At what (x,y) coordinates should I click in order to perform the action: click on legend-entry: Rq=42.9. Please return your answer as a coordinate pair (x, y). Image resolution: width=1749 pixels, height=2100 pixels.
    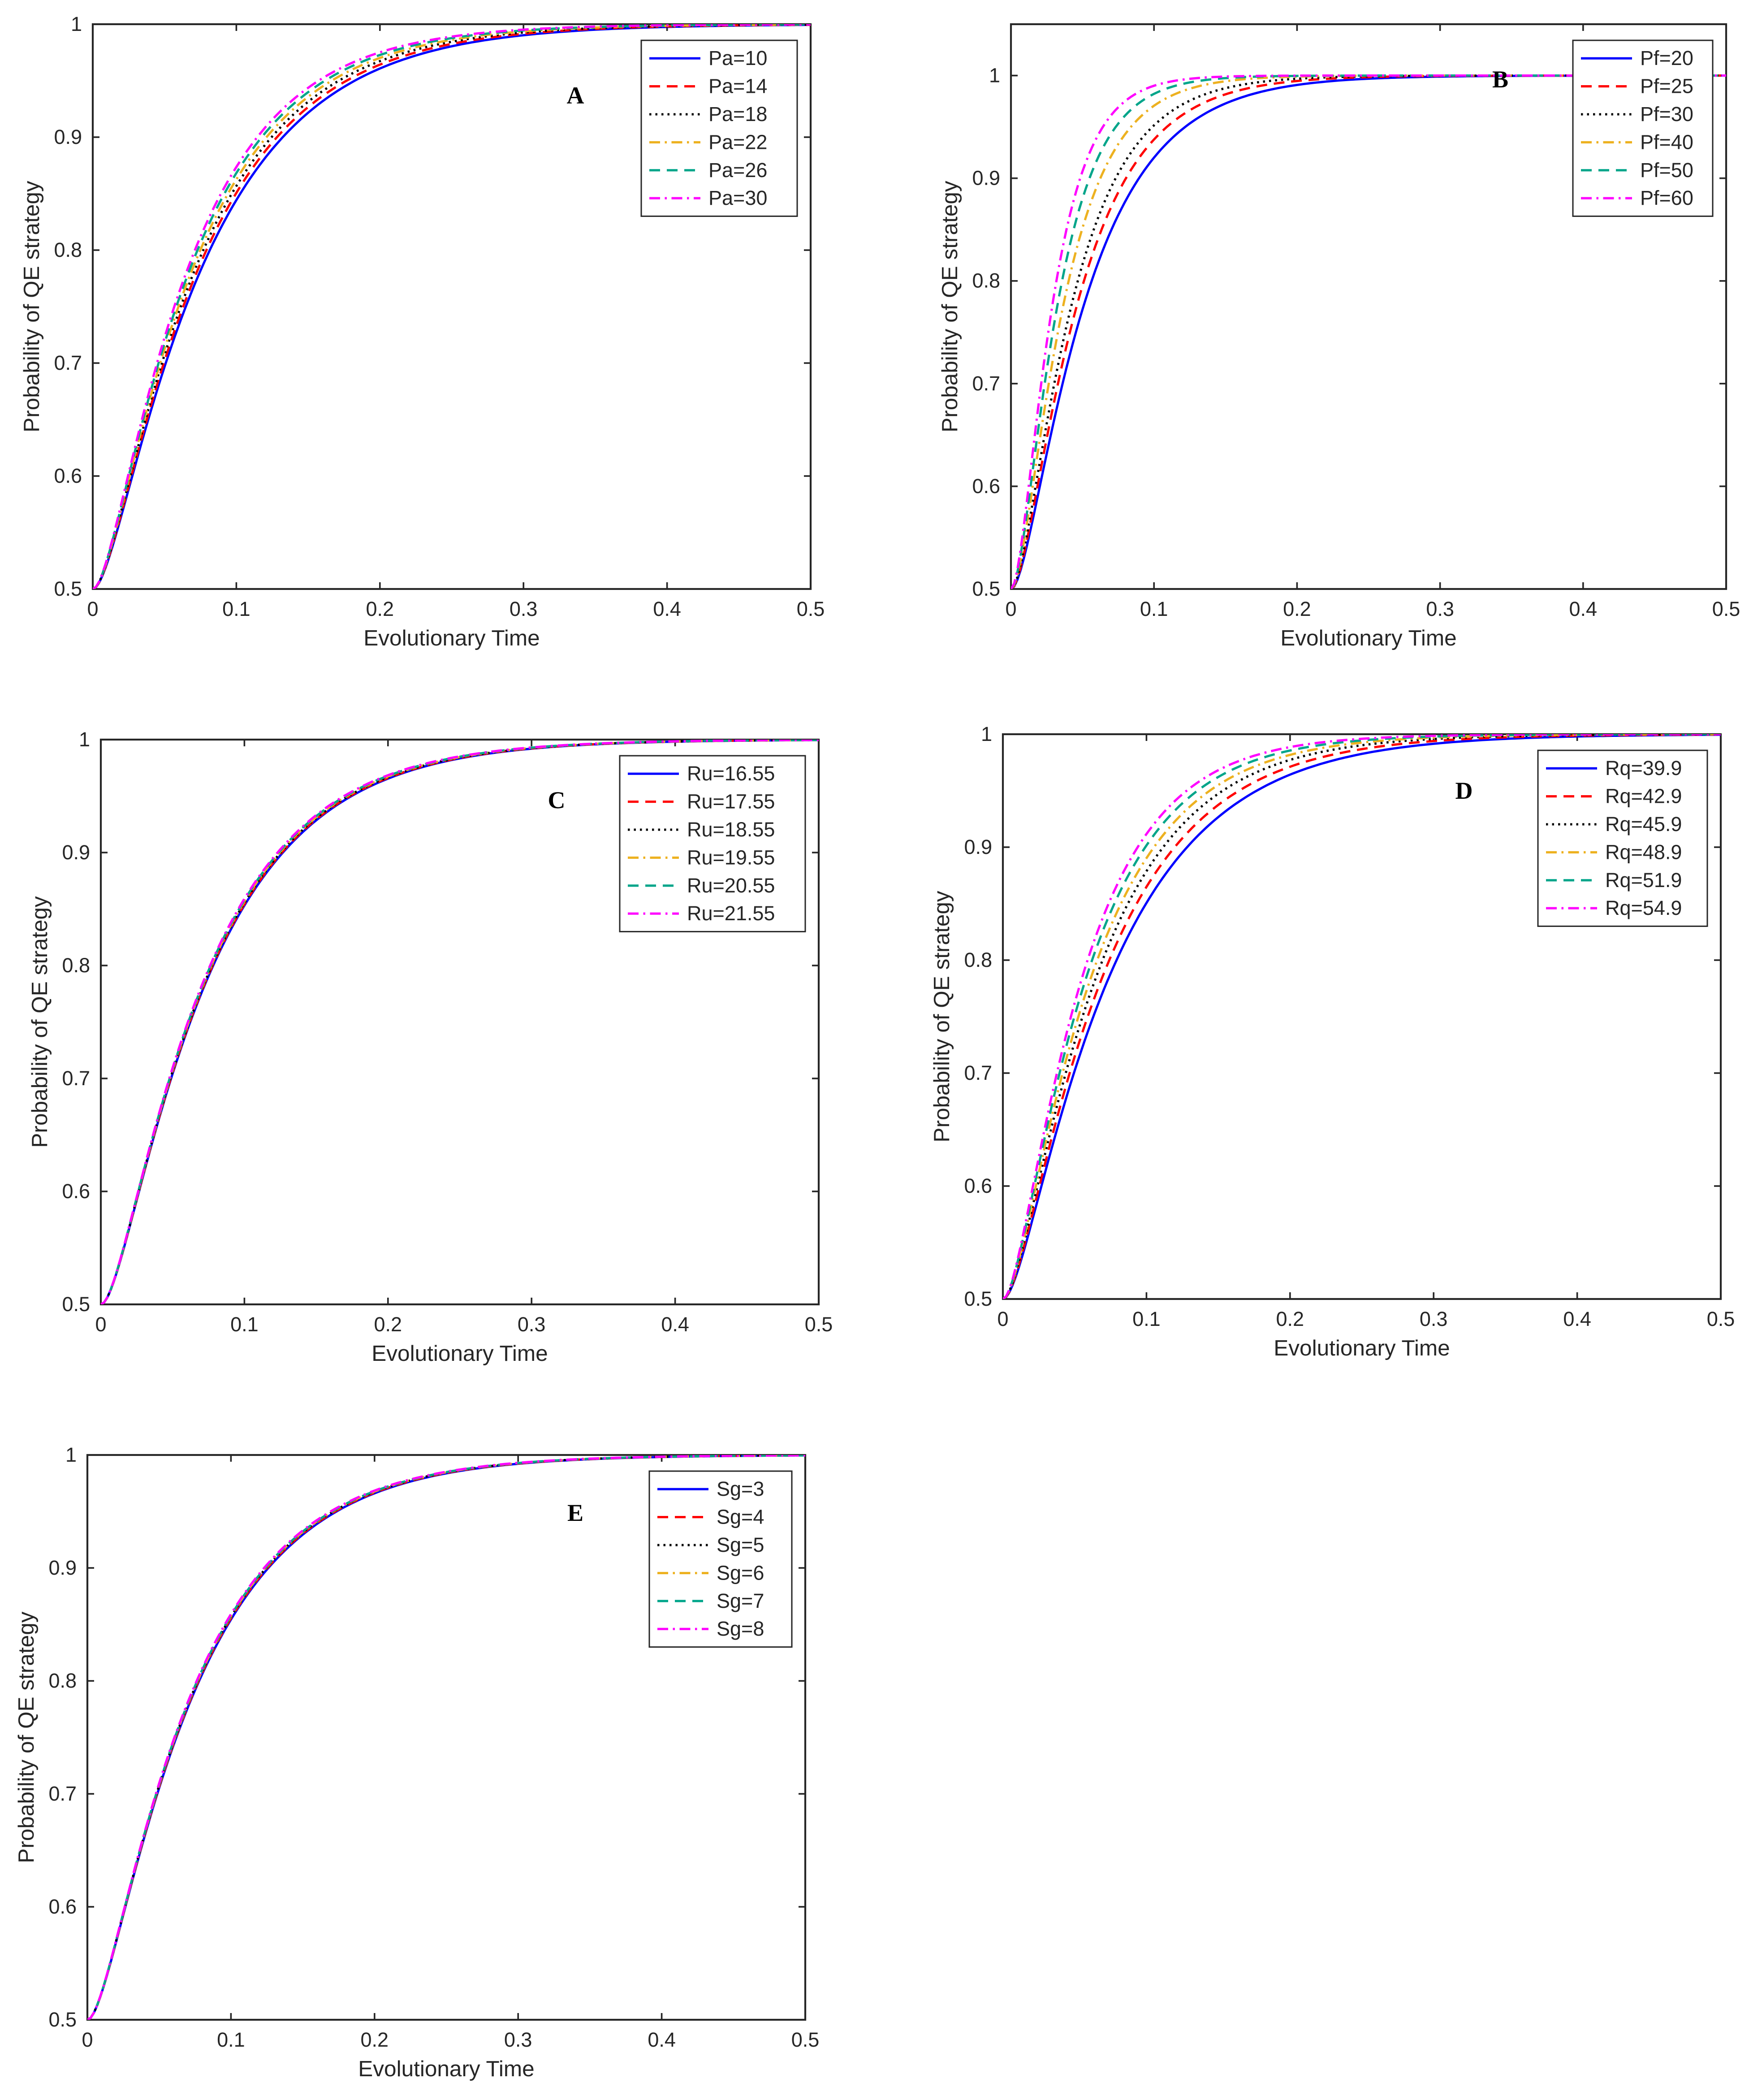
    Looking at the image, I should click on (1643, 796).